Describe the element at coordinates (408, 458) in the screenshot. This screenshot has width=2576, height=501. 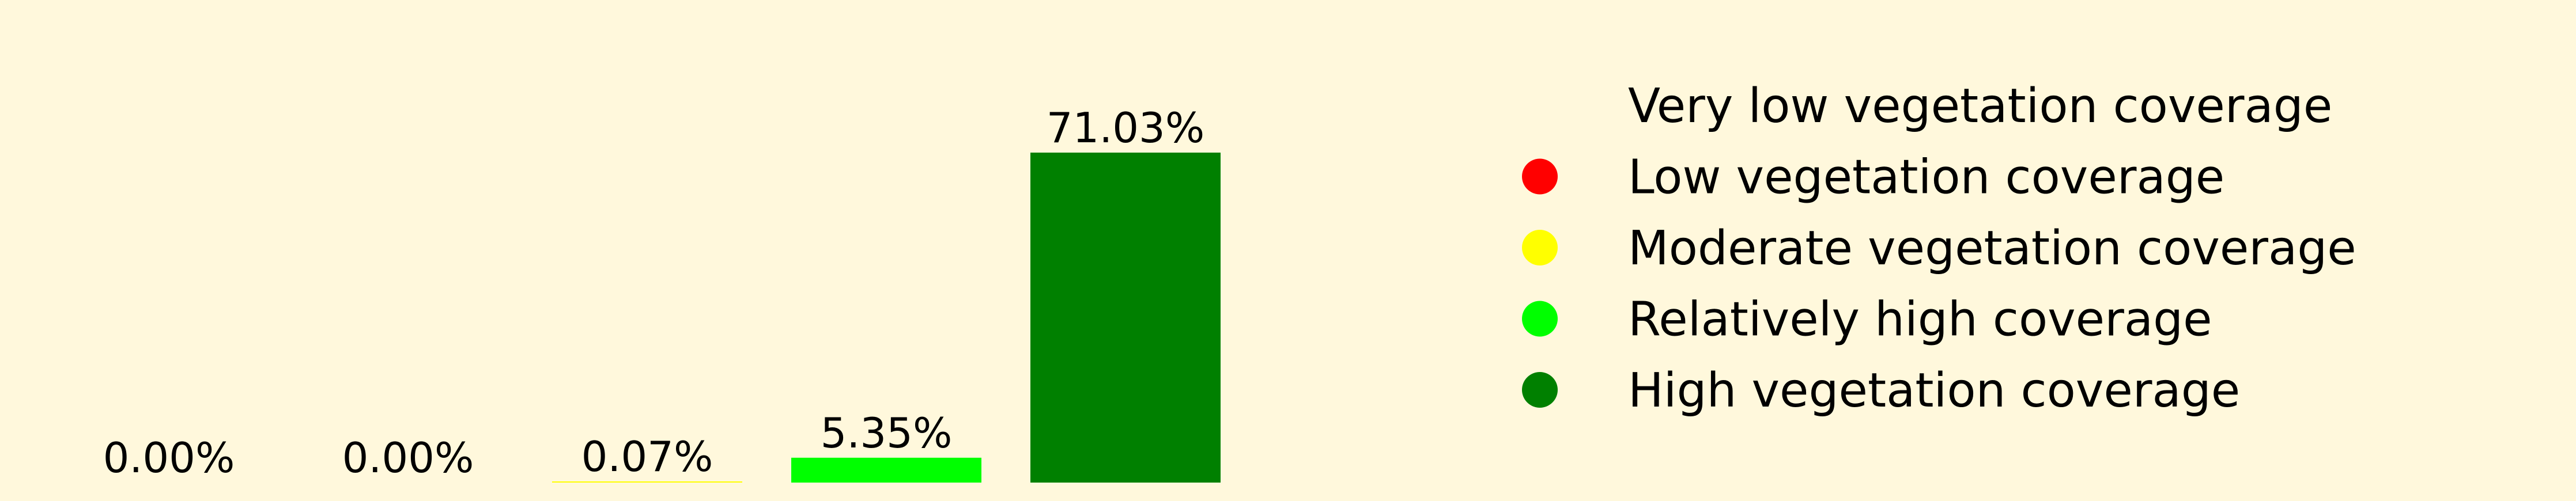
I see `data-label-1: 0.00%` at that location.